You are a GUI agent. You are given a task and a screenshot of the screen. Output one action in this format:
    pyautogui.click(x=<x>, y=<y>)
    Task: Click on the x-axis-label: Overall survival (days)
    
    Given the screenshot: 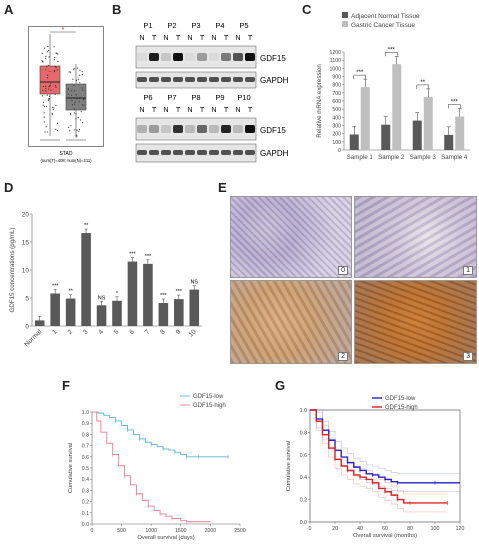 What is the action you would take?
    pyautogui.click(x=165, y=538)
    